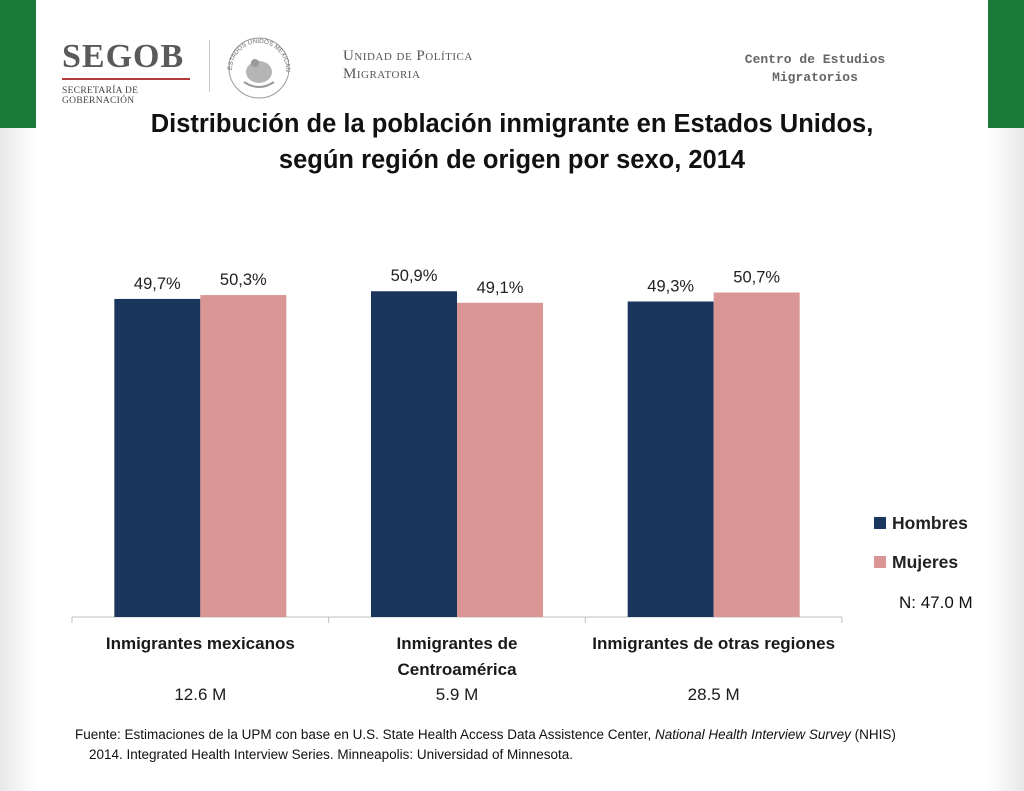  What do you see at coordinates (457, 669) in the screenshot?
I see `x-tick-label-line2: Centroamérica` at bounding box center [457, 669].